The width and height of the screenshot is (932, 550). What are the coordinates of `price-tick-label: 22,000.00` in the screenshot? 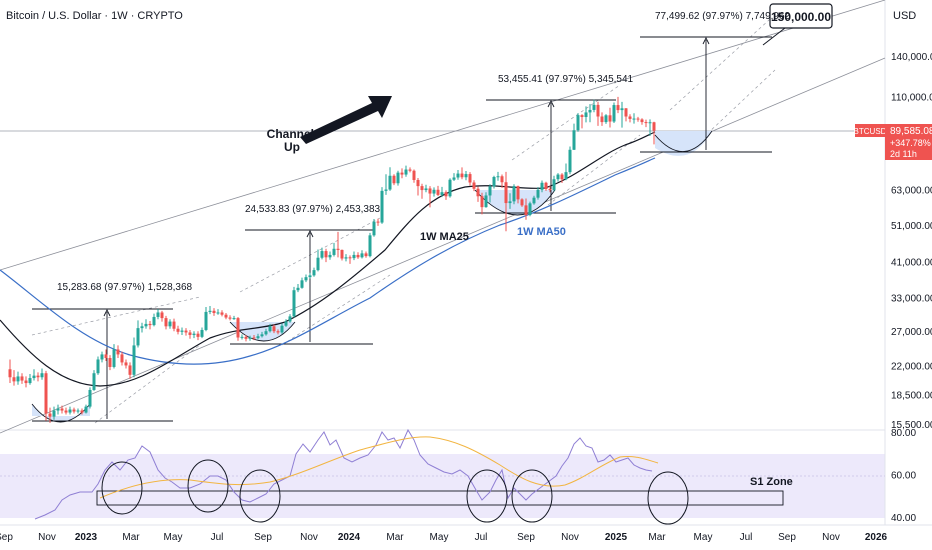 It's located at (911, 366).